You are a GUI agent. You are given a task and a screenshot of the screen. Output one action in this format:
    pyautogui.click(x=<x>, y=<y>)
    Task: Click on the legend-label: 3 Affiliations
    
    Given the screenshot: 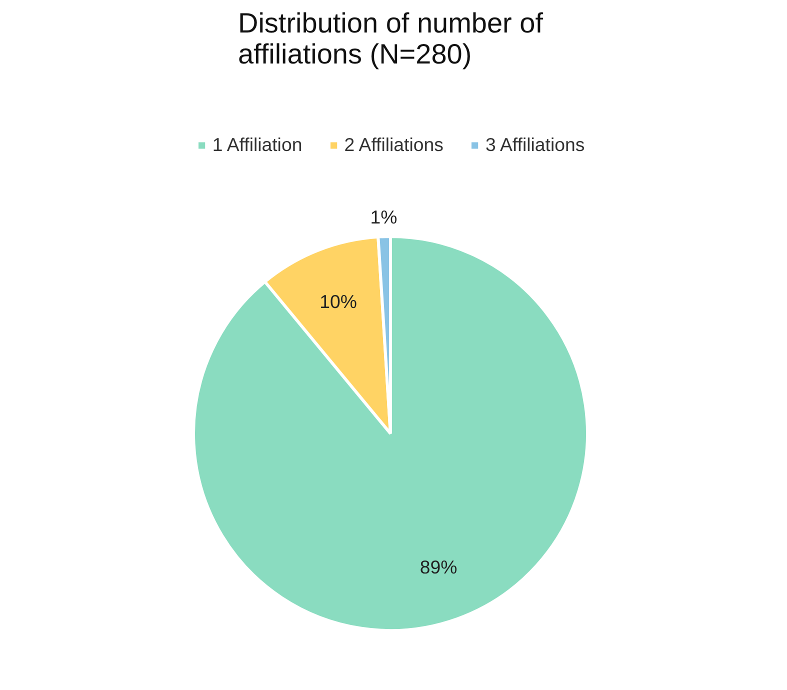 What is the action you would take?
    pyautogui.click(x=535, y=145)
    